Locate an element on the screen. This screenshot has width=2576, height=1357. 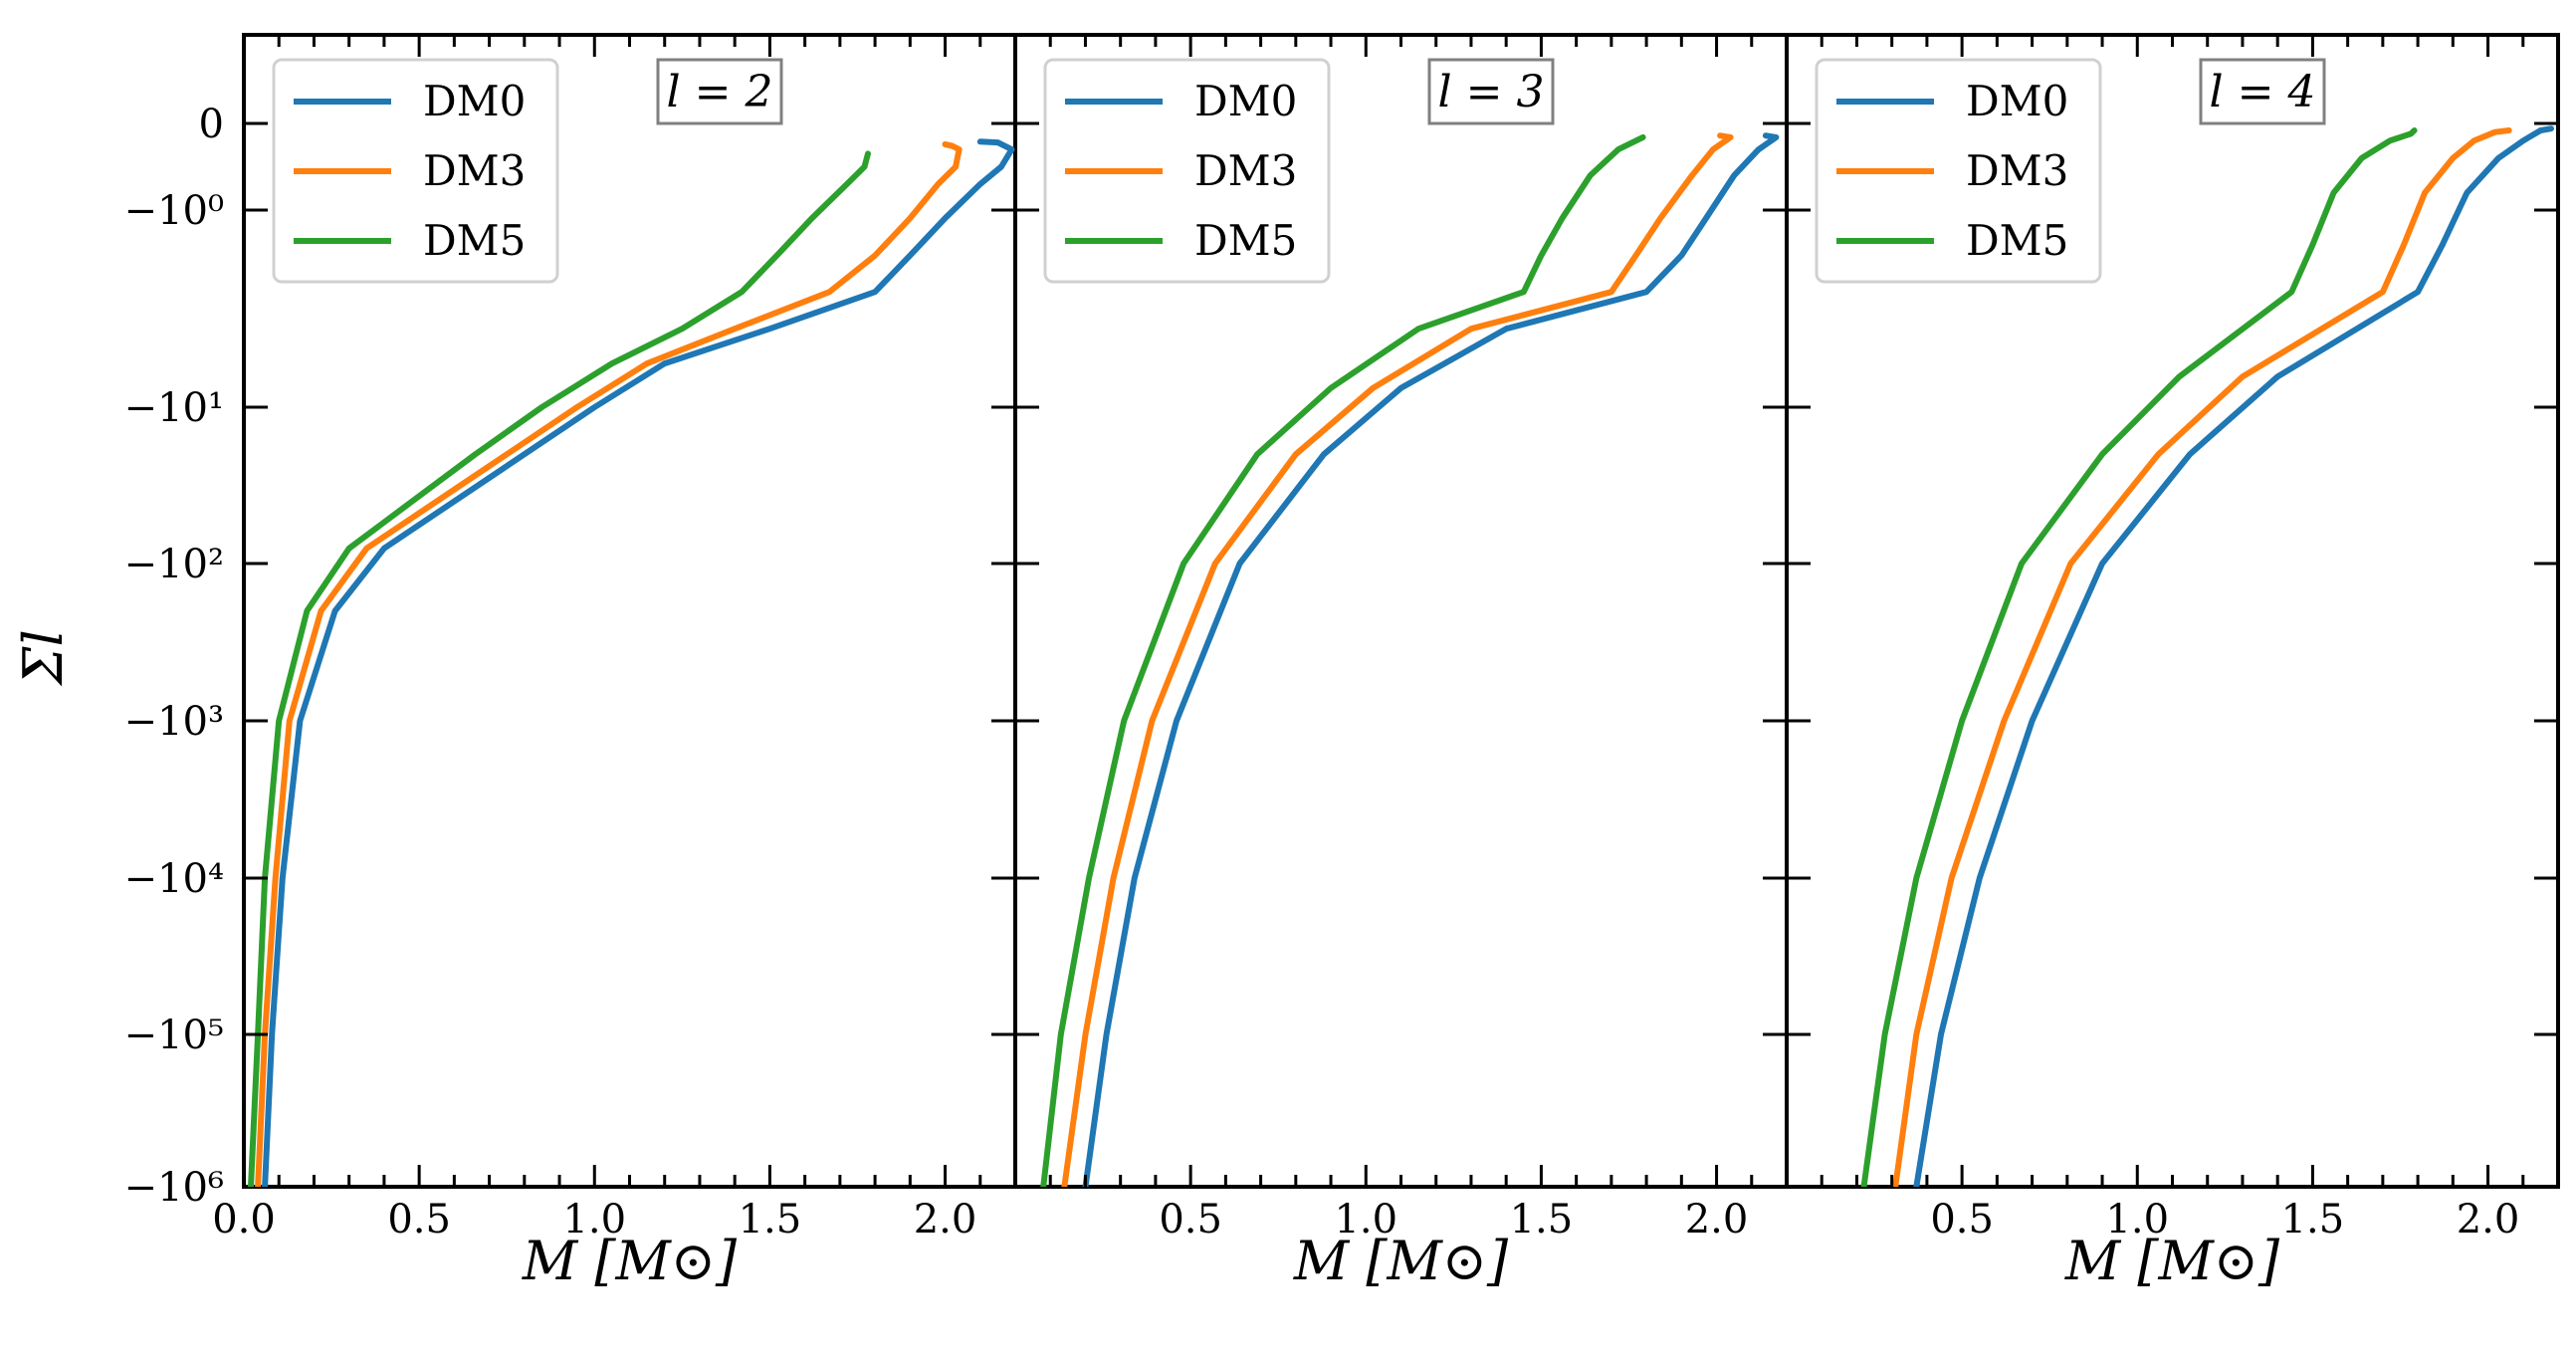
panel-label-2: l = 3 is located at coordinates (1491, 92).